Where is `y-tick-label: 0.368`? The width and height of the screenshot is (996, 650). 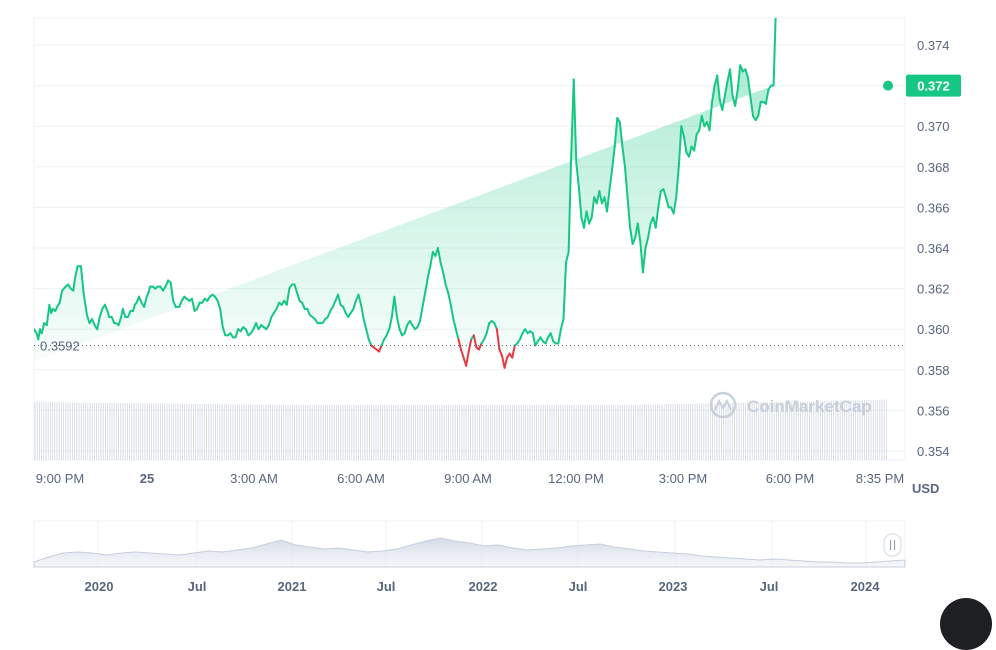 y-tick-label: 0.368 is located at coordinates (933, 167).